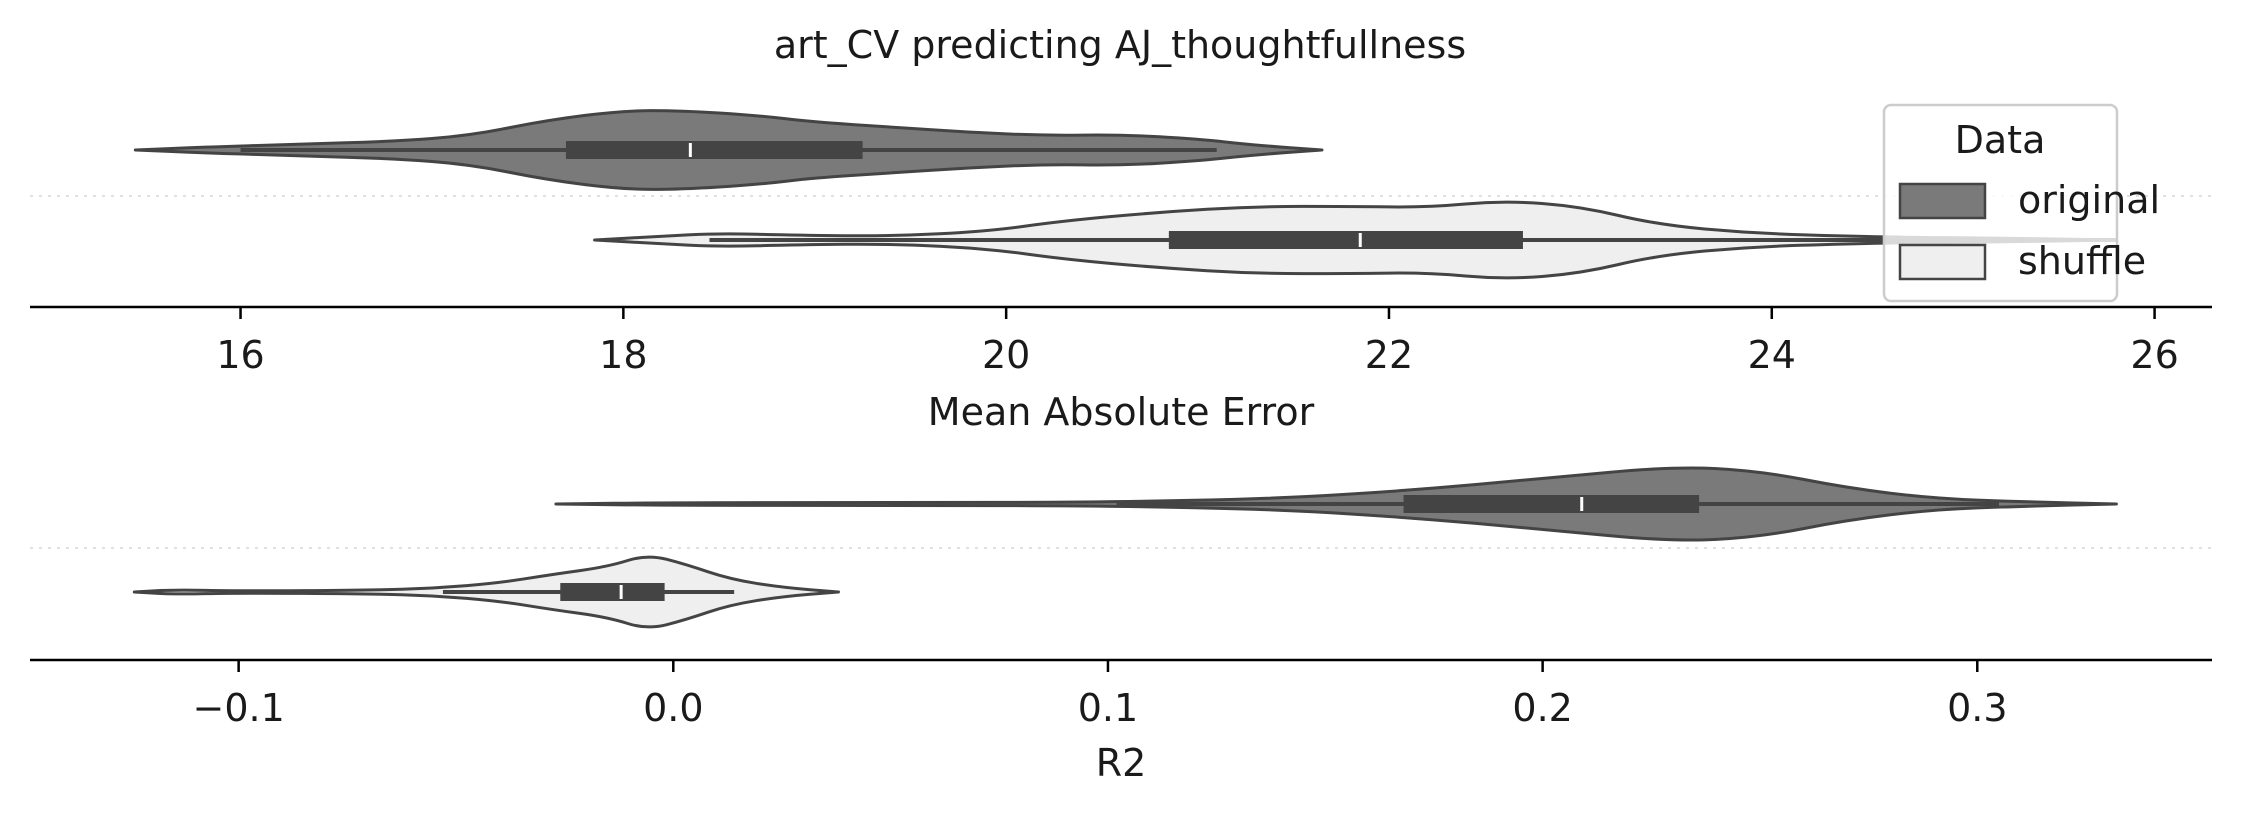 The image size is (2241, 816). What do you see at coordinates (486, 592) in the screenshot?
I see `violin-shuffle` at bounding box center [486, 592].